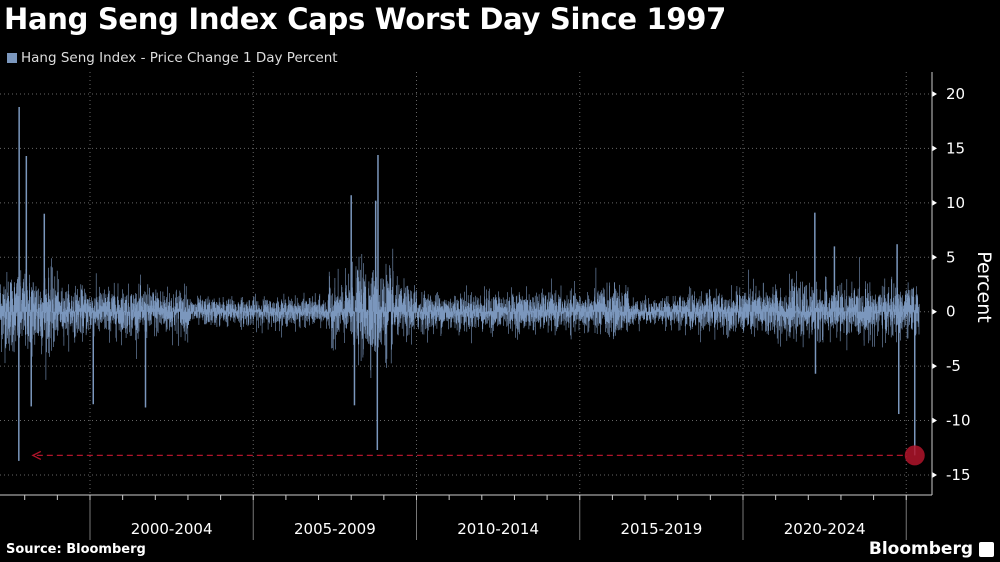  What do you see at coordinates (920, 549) in the screenshot?
I see `brand-name: Bloomberg` at bounding box center [920, 549].